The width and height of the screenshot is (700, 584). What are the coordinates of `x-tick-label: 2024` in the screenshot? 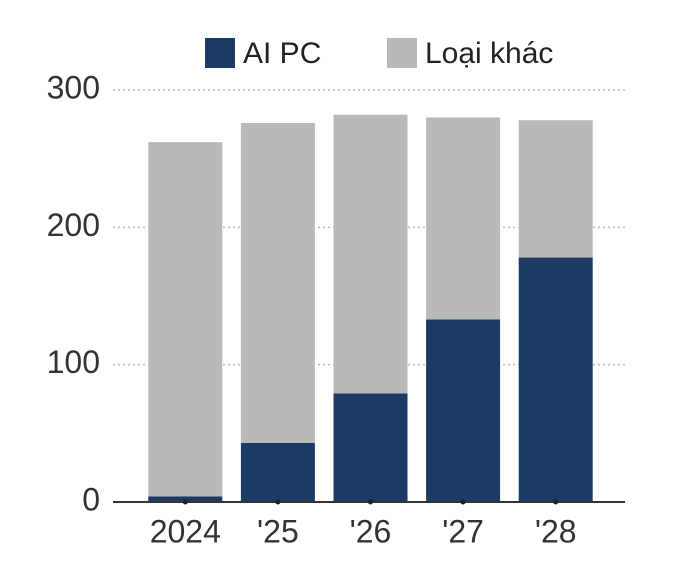 It's located at (185, 531).